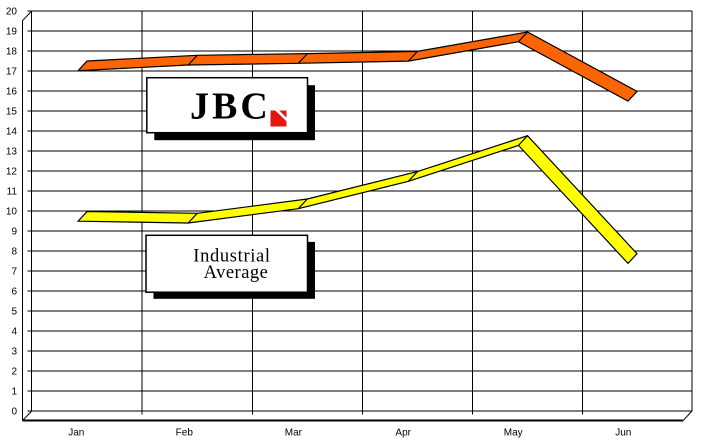 Image resolution: width=701 pixels, height=439 pixels. Describe the element at coordinates (14, 392) in the screenshot. I see `svg-text: 1` at that location.